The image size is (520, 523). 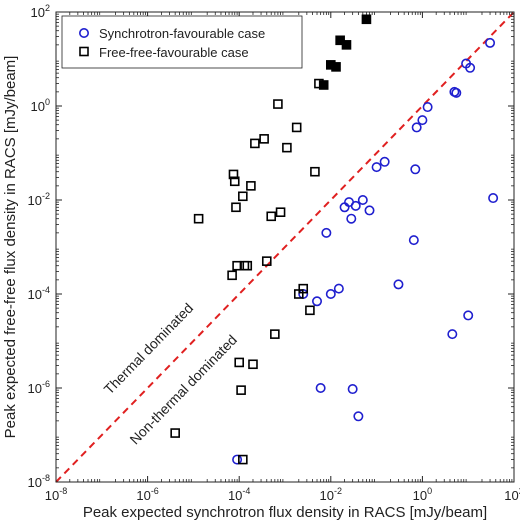 What do you see at coordinates (39, 199) in the screenshot?
I see `y-tick-label: 10⁻²` at bounding box center [39, 199].